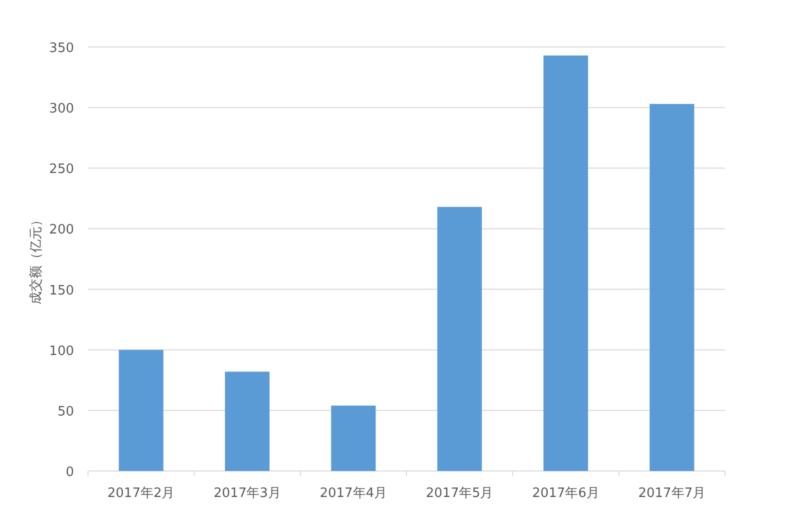 Image resolution: width=787 pixels, height=512 pixels. What do you see at coordinates (61, 109) in the screenshot?
I see `y-tick-label: 300` at bounding box center [61, 109].